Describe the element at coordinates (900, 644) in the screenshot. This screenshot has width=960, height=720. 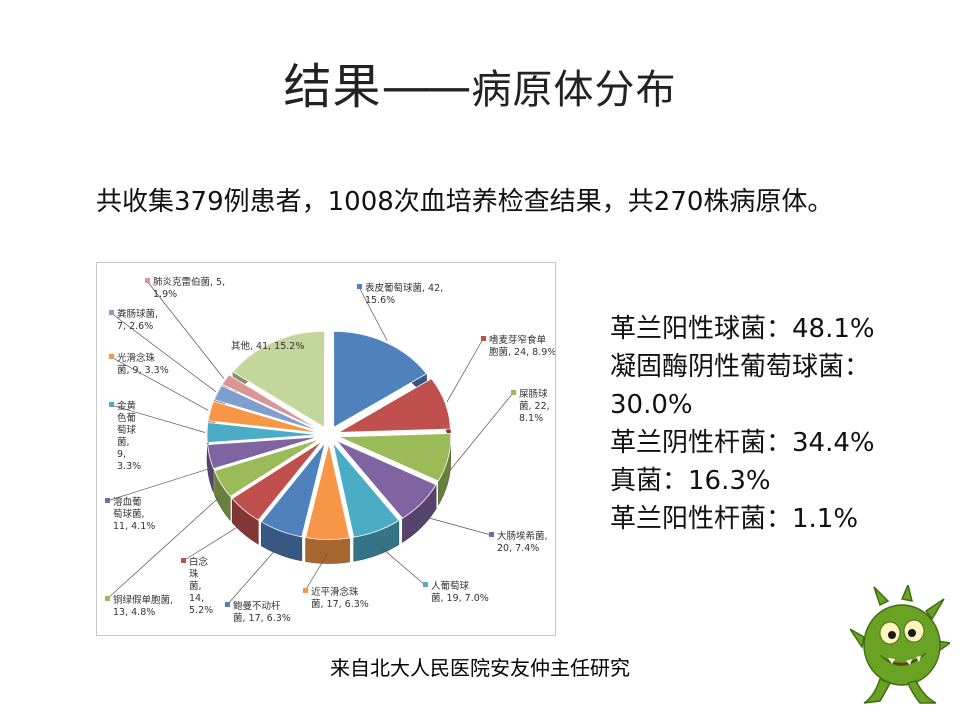
I see `green-germ-mascot-icon` at that location.